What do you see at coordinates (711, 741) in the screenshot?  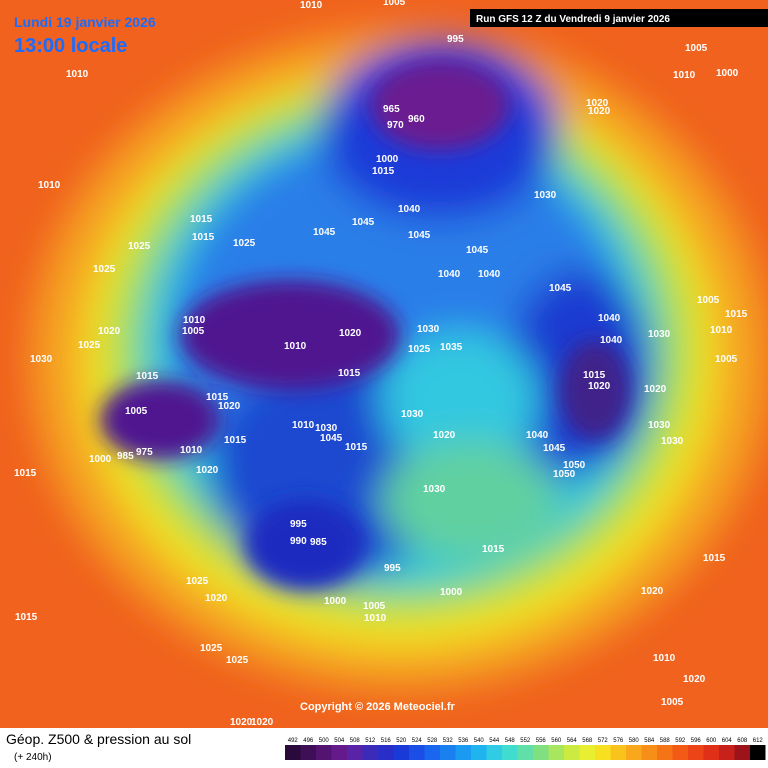 I see `colorbar-label: 600` at bounding box center [711, 741].